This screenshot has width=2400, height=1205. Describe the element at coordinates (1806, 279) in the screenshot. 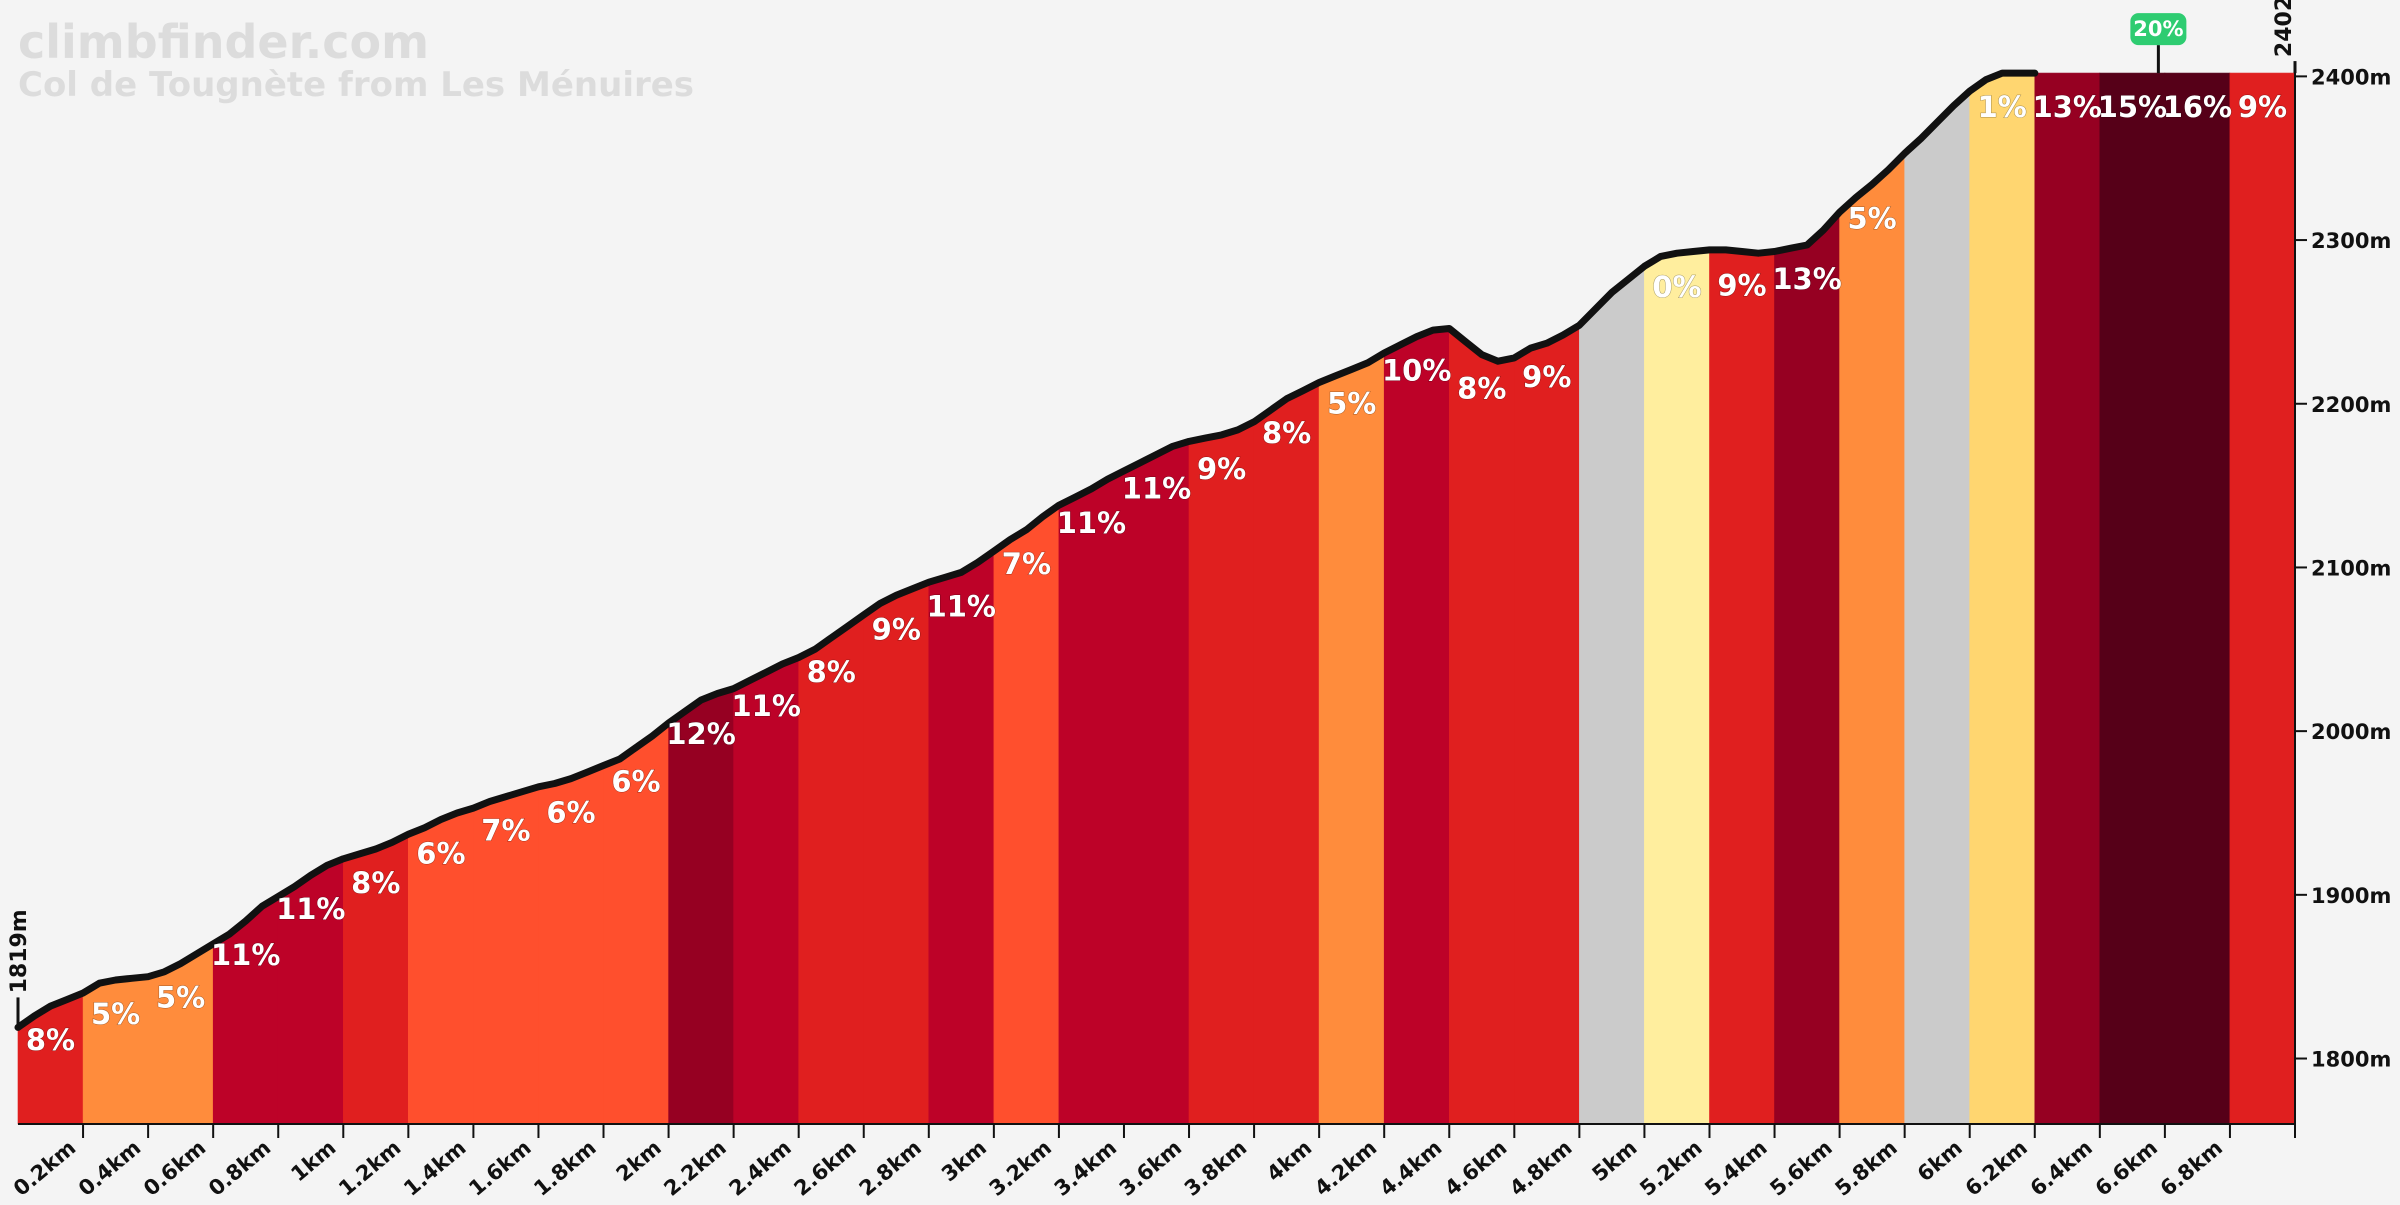

I see `gradient-label-28: 13%` at that location.